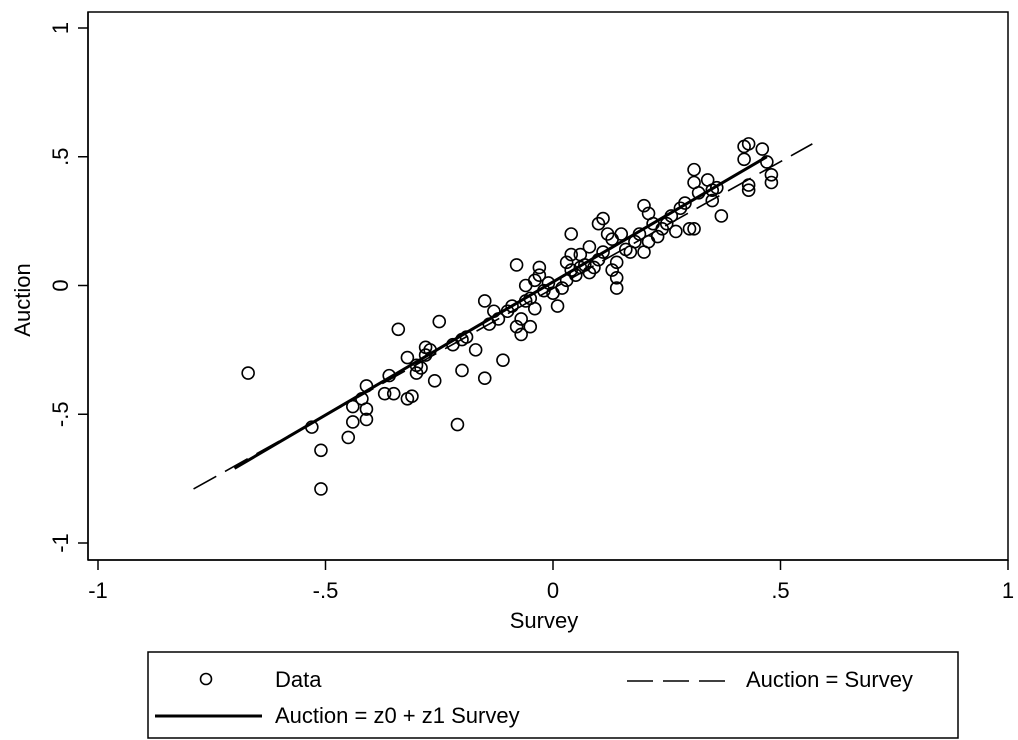  Describe the element at coordinates (206, 679) in the screenshot. I see `legend-marker-data` at that location.